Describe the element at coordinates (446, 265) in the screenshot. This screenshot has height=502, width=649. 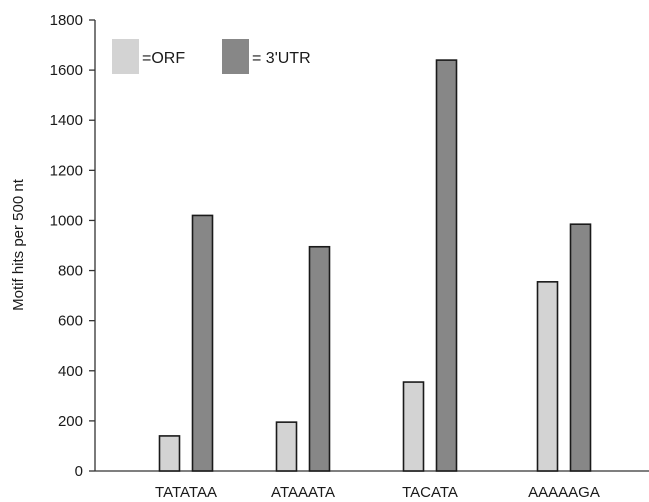
I see `bar-utr-tacata` at that location.